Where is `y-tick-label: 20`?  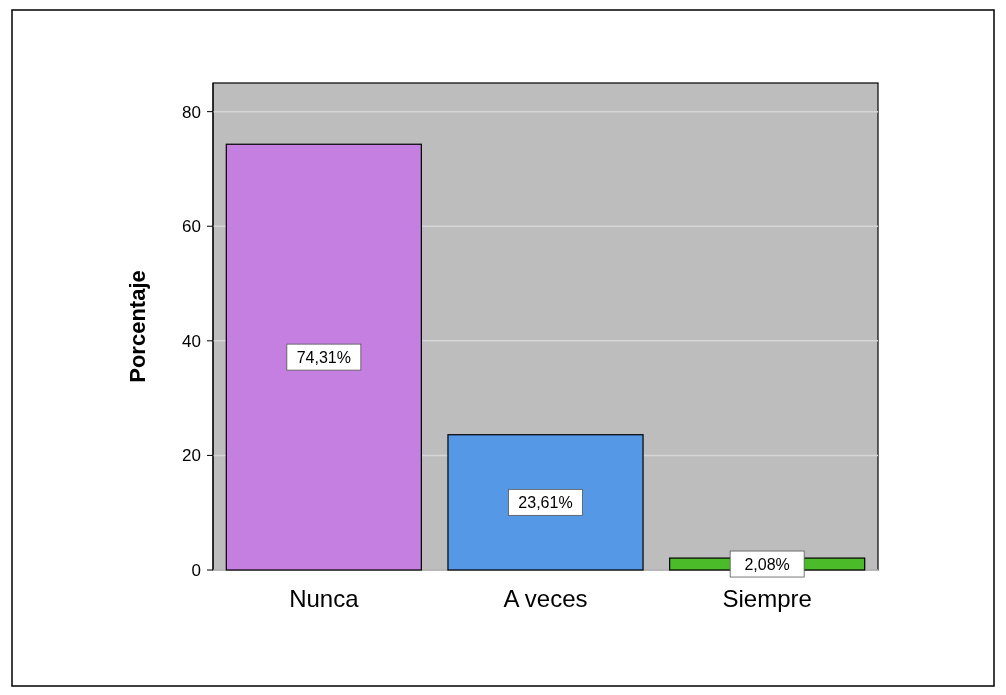
y-tick-label: 20 is located at coordinates (191, 456).